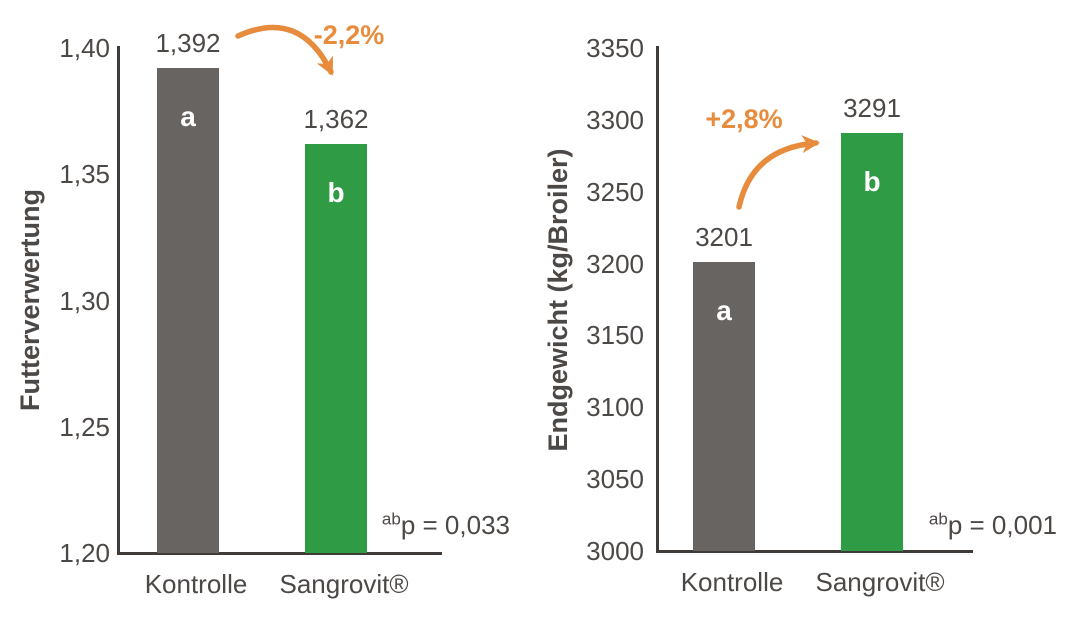 This screenshot has height=641, width=1080. I want to click on y-tick-label: 3300, so click(615, 119).